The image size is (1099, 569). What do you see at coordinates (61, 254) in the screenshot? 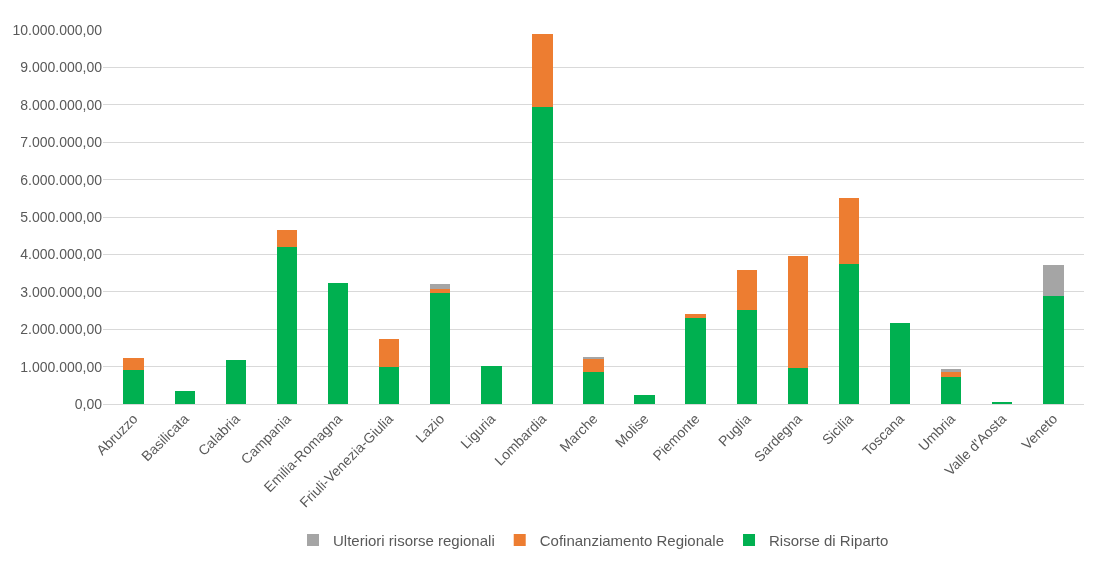
I see `y-tick-label: 4.000.000,00` at bounding box center [61, 254].